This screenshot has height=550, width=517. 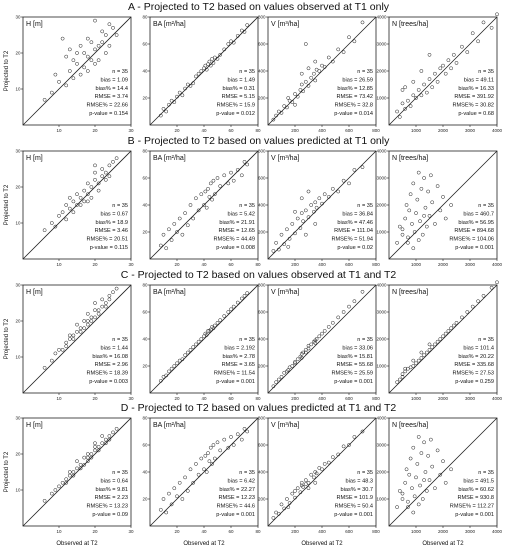 What do you see at coordinates (258, 130) in the screenshot?
I see `x-tick-label: 80` at bounding box center [258, 130].